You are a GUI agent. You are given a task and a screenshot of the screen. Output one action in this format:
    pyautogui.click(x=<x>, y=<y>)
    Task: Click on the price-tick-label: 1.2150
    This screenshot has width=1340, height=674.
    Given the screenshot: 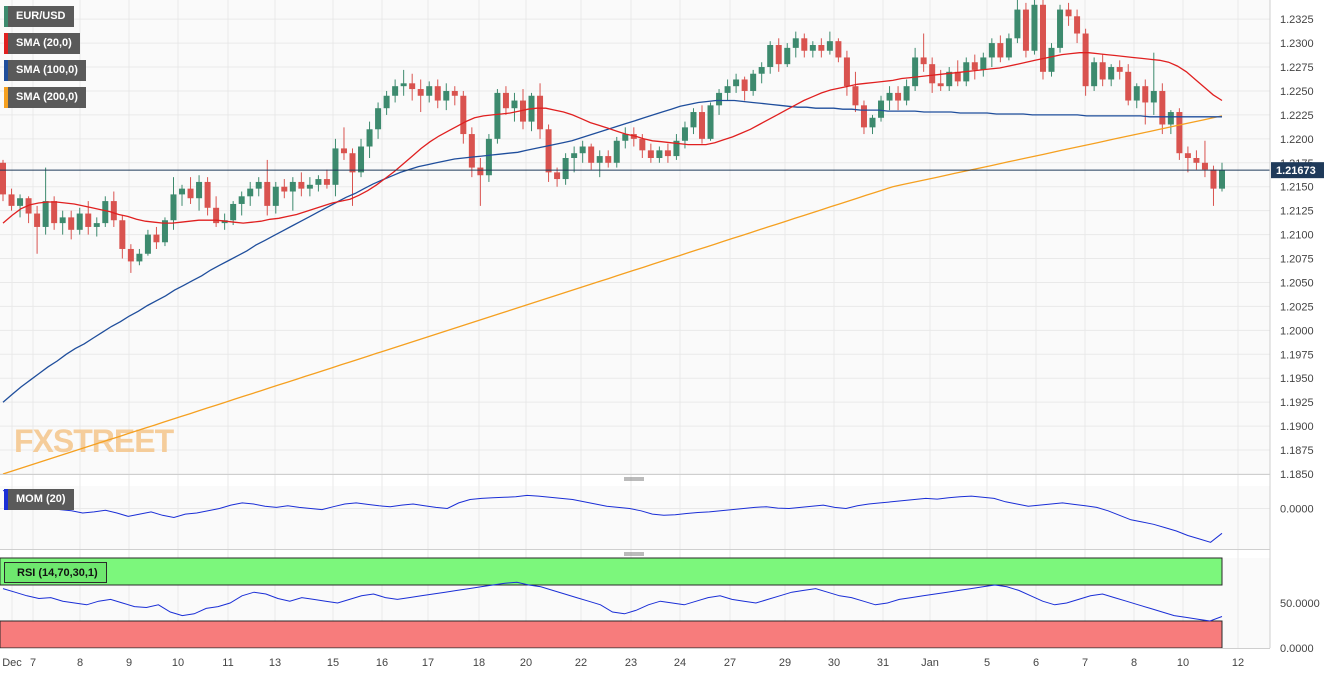 What is the action you would take?
    pyautogui.click(x=1297, y=188)
    